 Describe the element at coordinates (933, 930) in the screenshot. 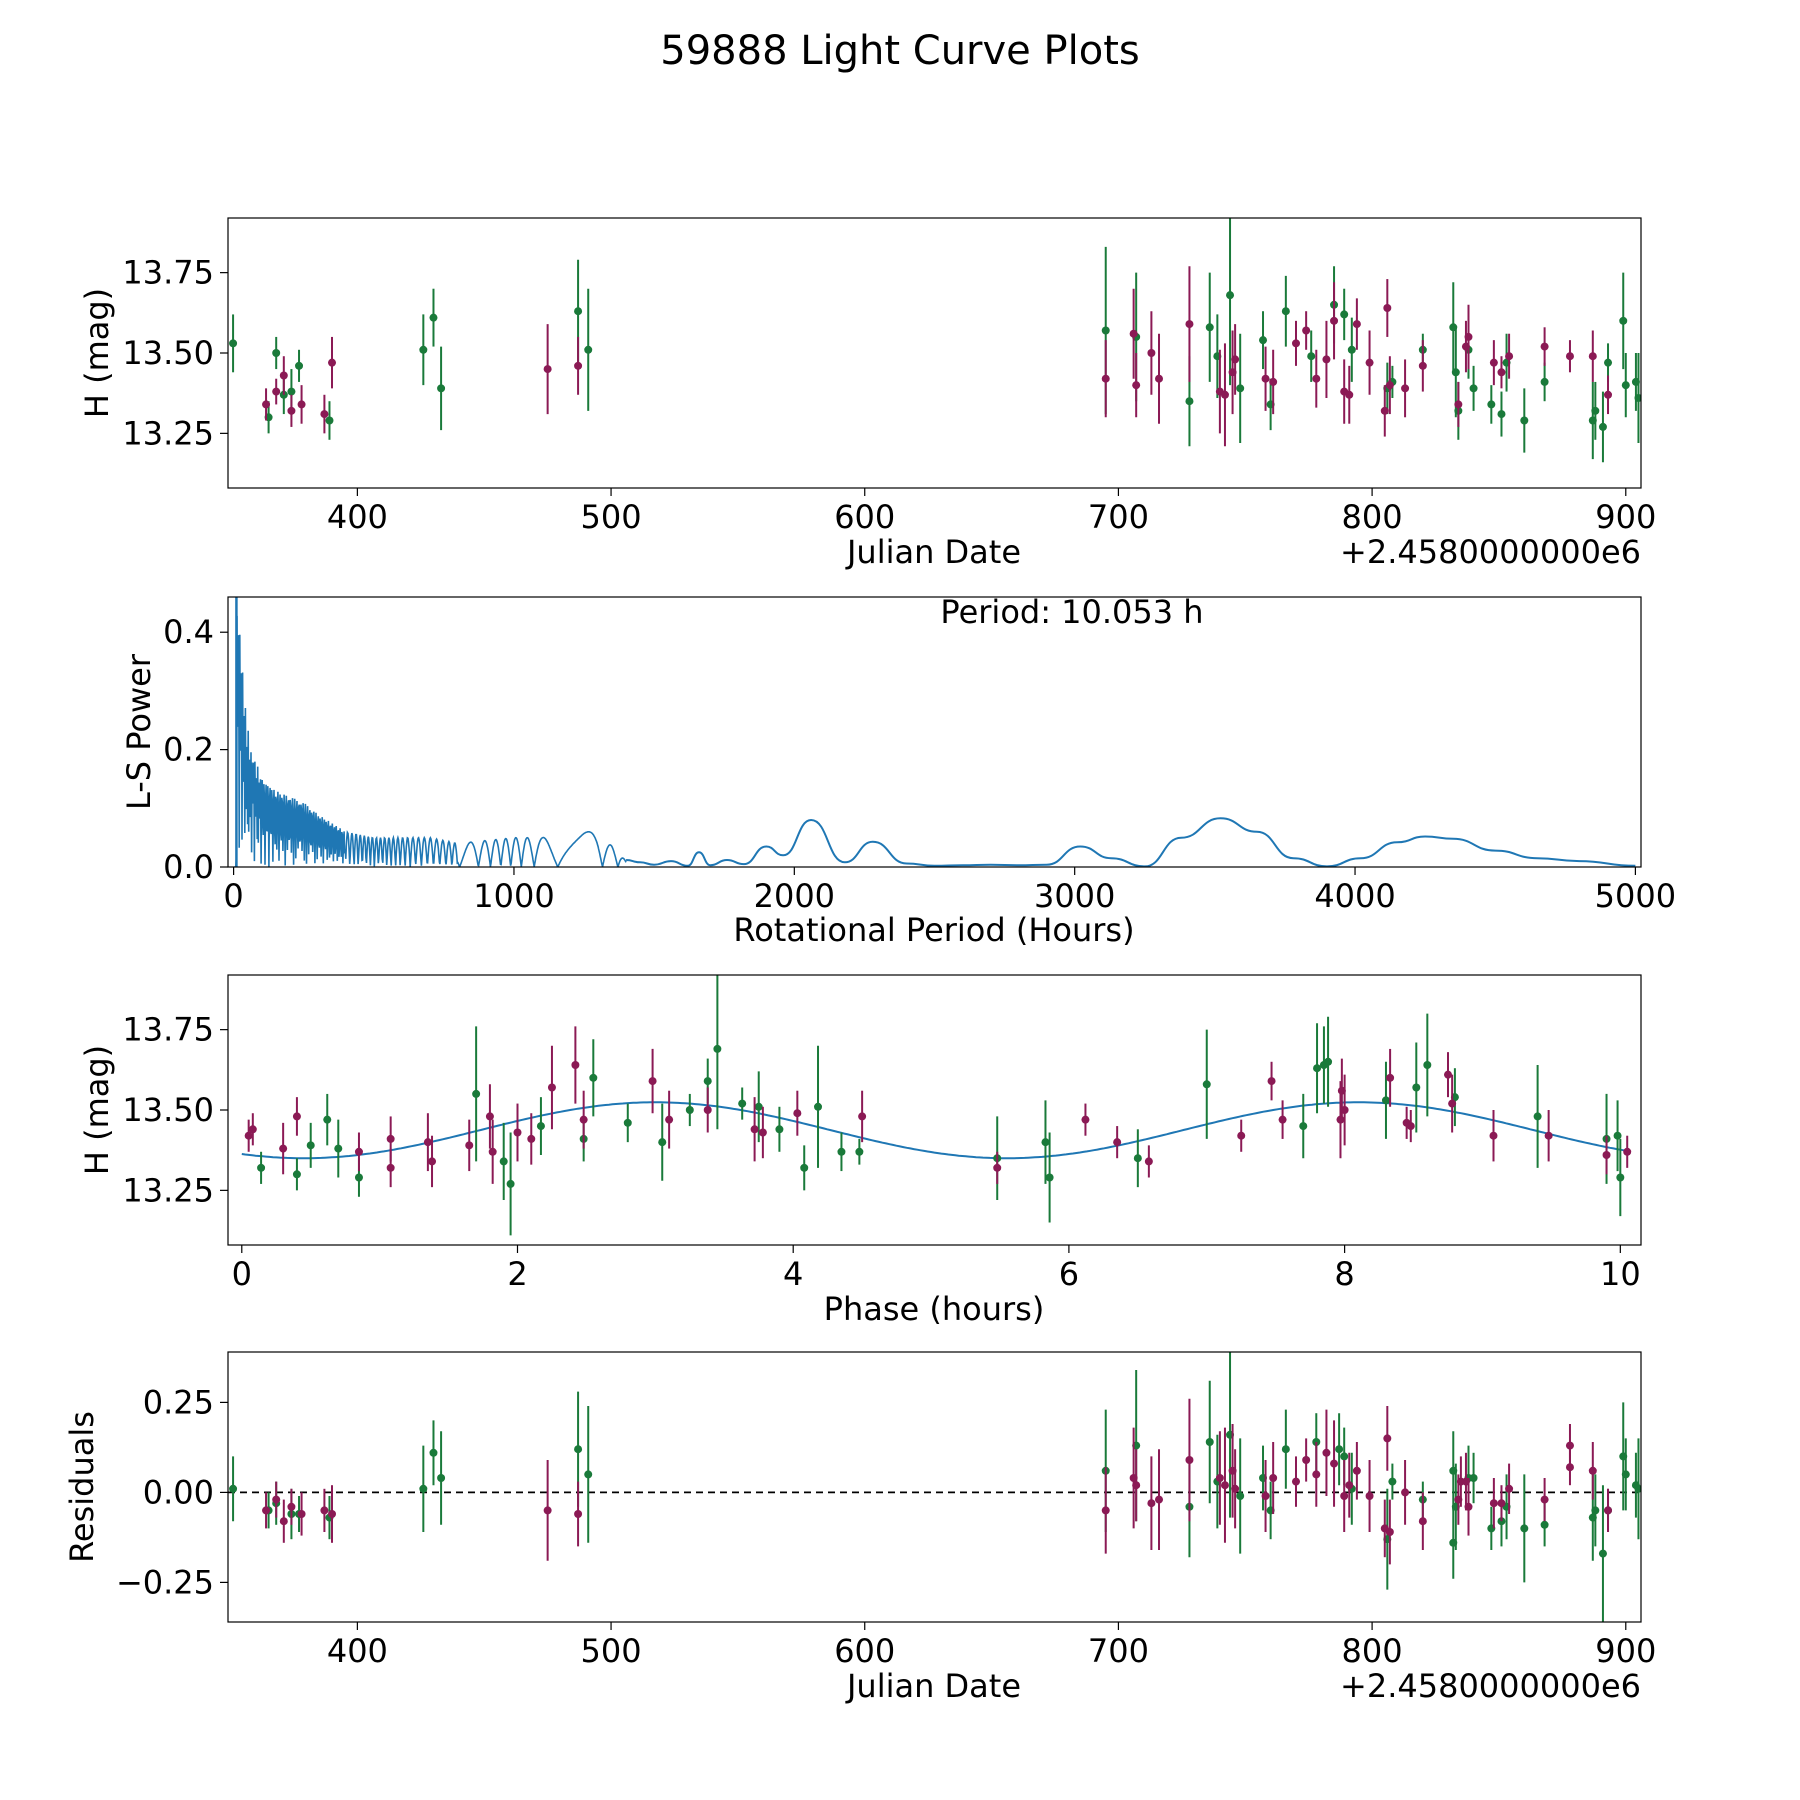

I see `periodogram-xlabel: Rotational Period (Hours)` at that location.